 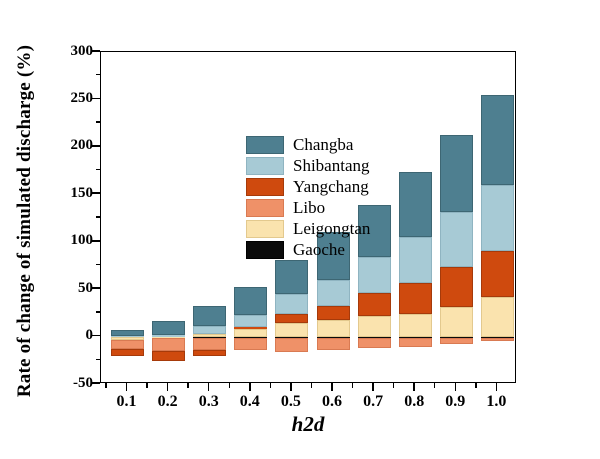 I want to click on legend-label: Changba, so click(x=323, y=144).